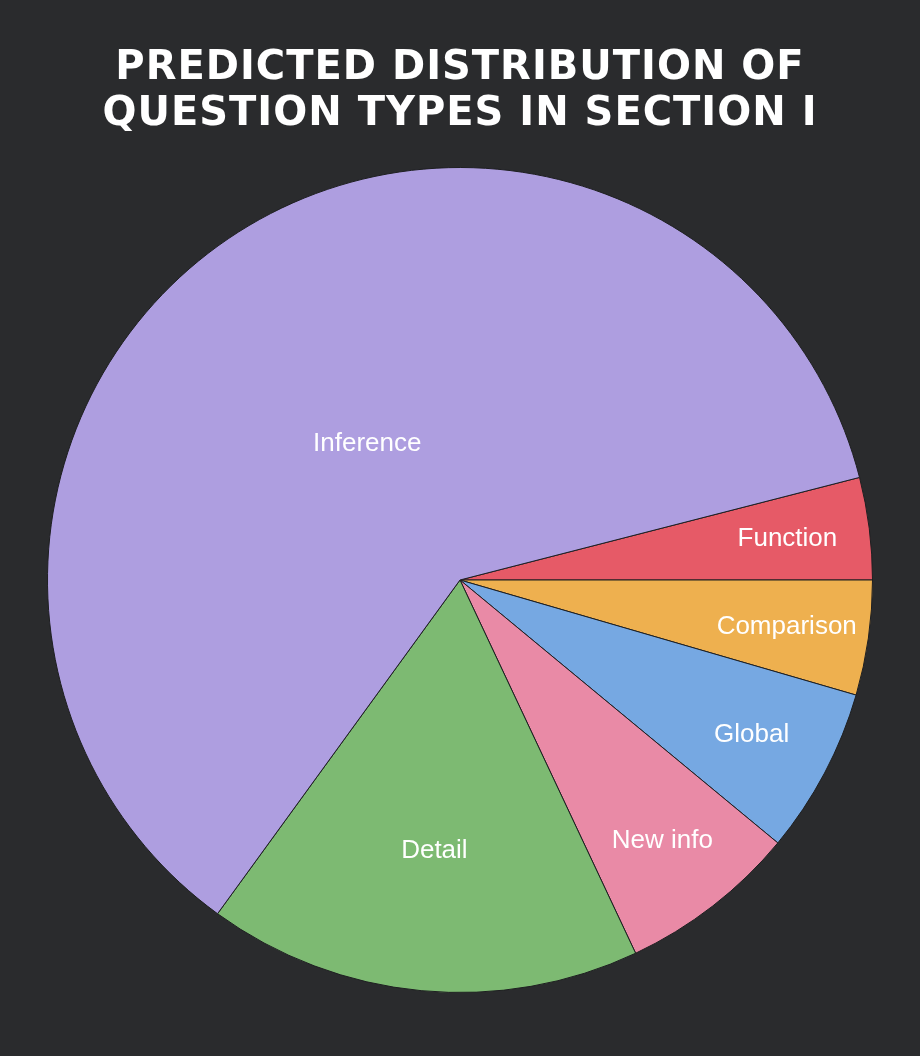  Describe the element at coordinates (367, 441) in the screenshot. I see `slice-label: Inference` at that location.